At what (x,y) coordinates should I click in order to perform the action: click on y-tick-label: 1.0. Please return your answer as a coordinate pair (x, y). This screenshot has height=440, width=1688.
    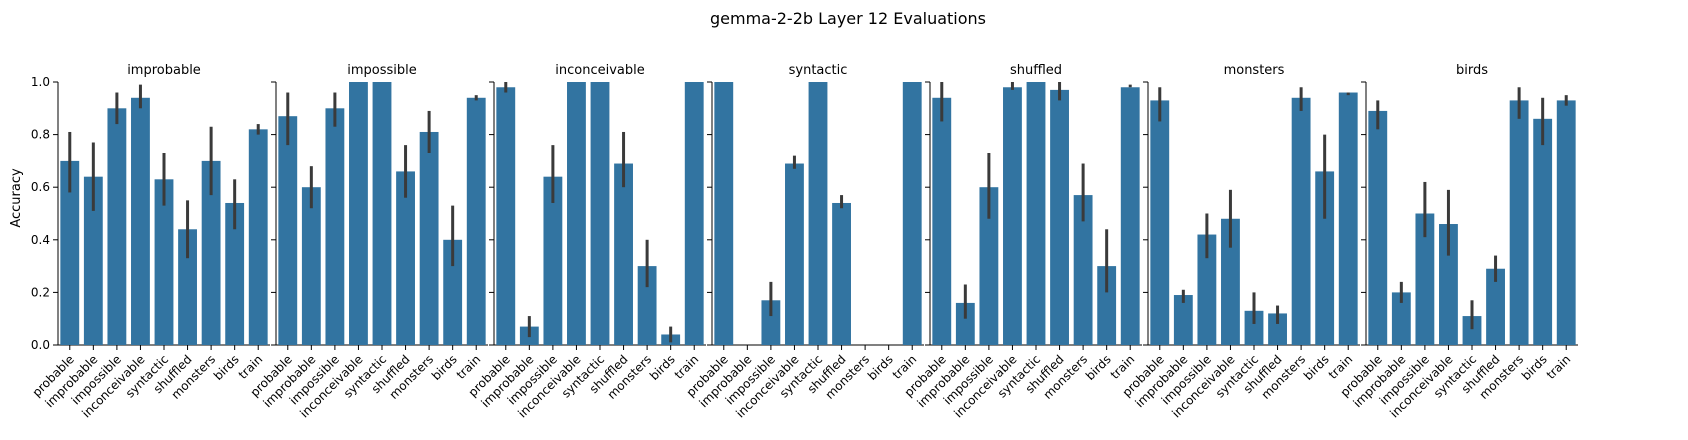
    Looking at the image, I should click on (40, 82).